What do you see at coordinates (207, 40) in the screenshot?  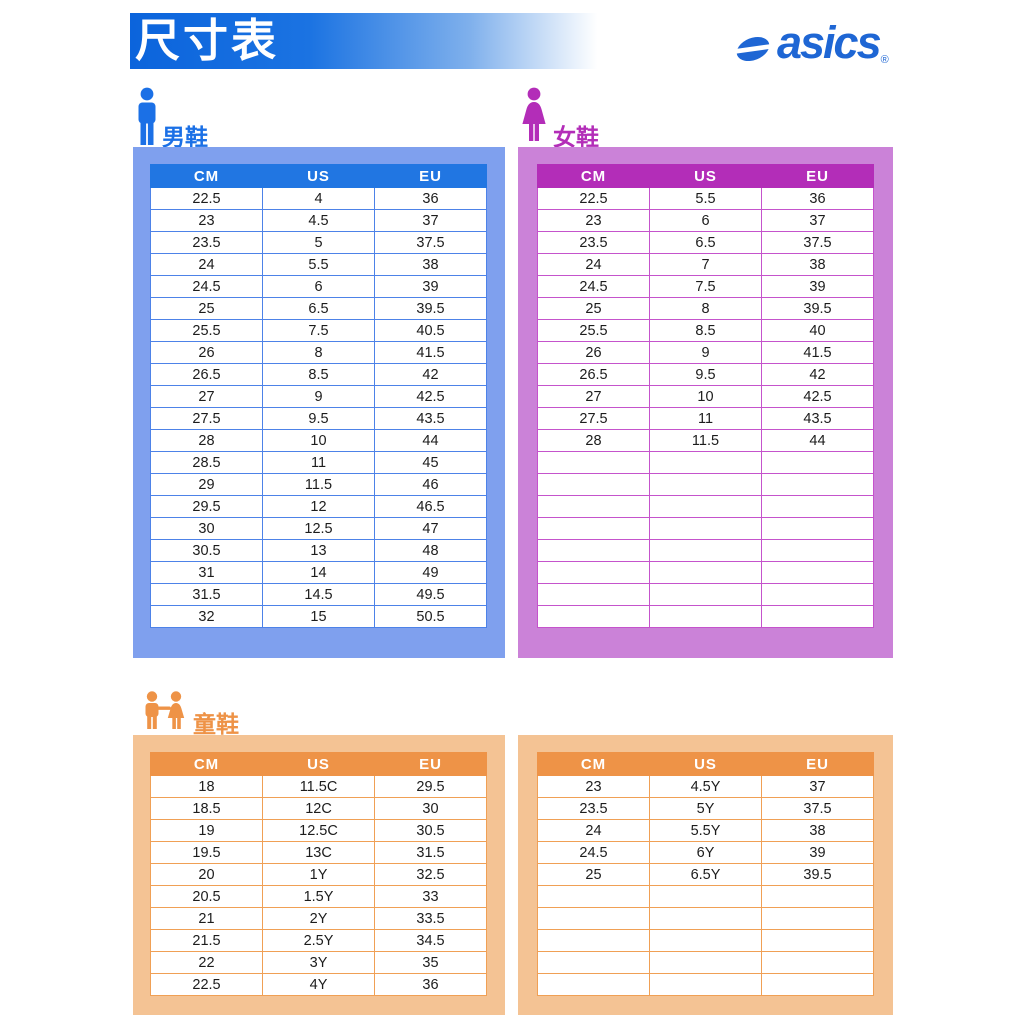 I see `page-title: 尺寸表` at bounding box center [207, 40].